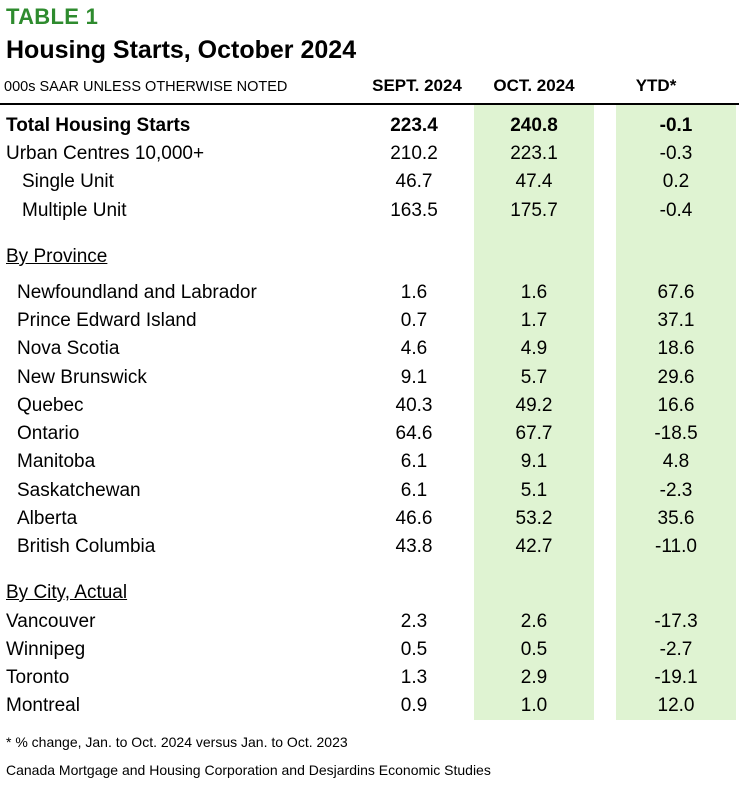 This screenshot has width=739, height=788. What do you see at coordinates (656, 85) in the screenshot?
I see `column-header-ytd: YTD*` at bounding box center [656, 85].